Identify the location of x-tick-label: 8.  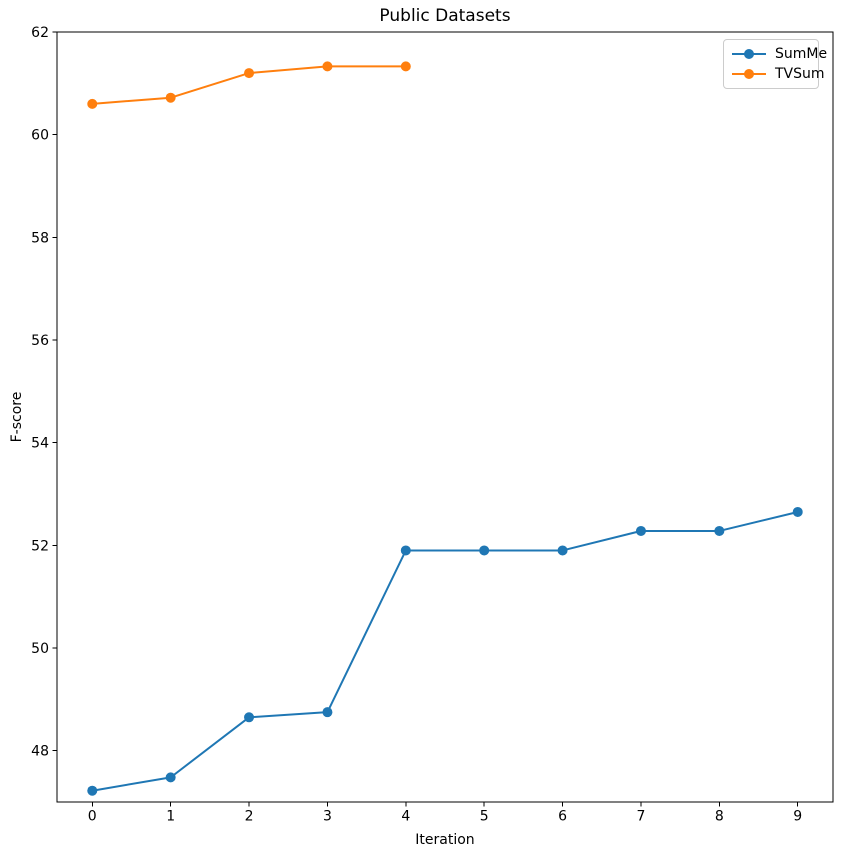
(719, 817).